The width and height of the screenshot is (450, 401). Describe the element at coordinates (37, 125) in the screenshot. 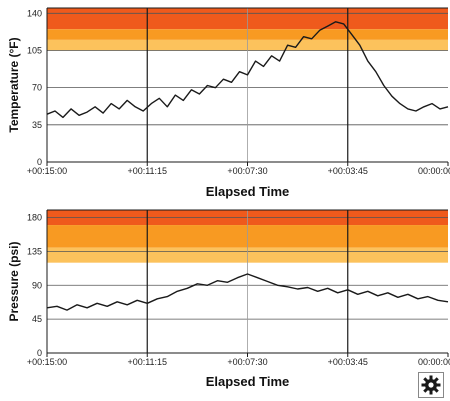

I see `y-tick-label: 35` at that location.